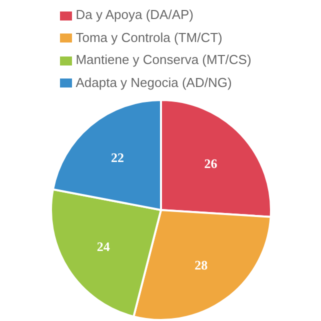 The height and width of the screenshot is (321, 321). What do you see at coordinates (154, 82) in the screenshot?
I see `legend-label: Adapta y Negocia (AD/NG)` at bounding box center [154, 82].